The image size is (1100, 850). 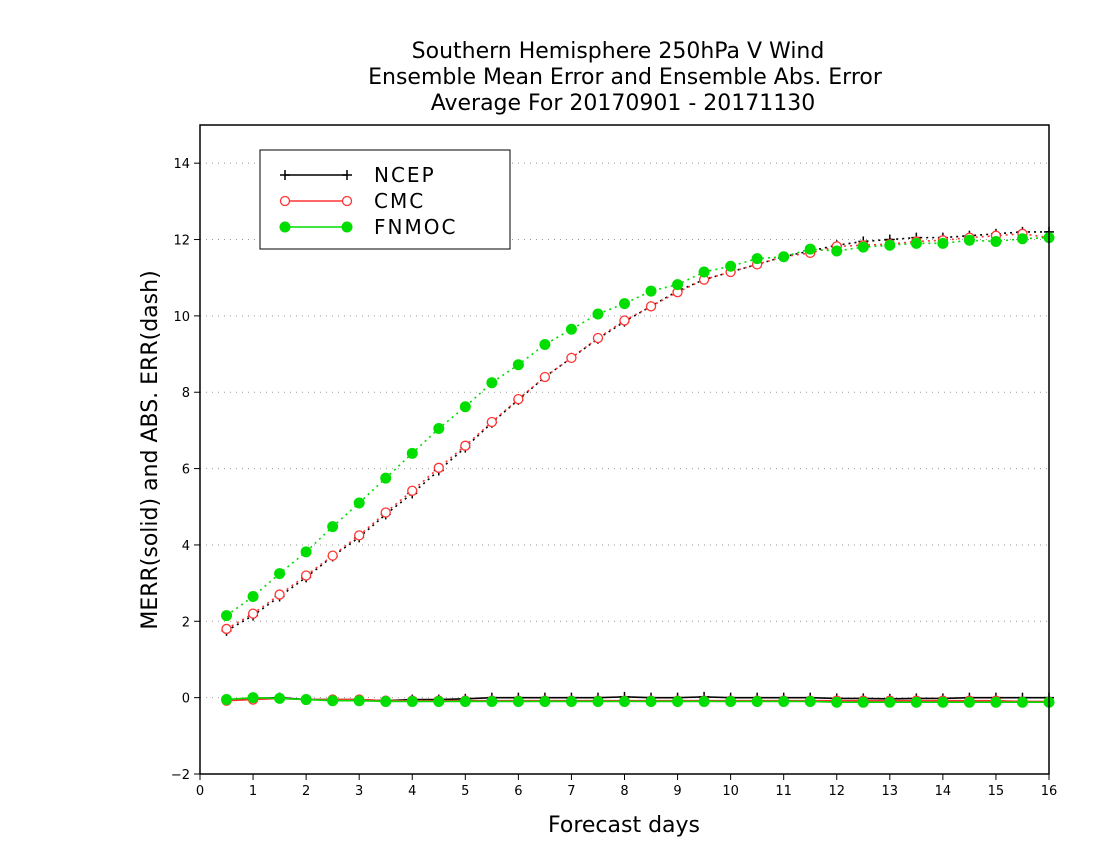 I want to click on legend-marker-end-ncep, so click(x=347, y=175).